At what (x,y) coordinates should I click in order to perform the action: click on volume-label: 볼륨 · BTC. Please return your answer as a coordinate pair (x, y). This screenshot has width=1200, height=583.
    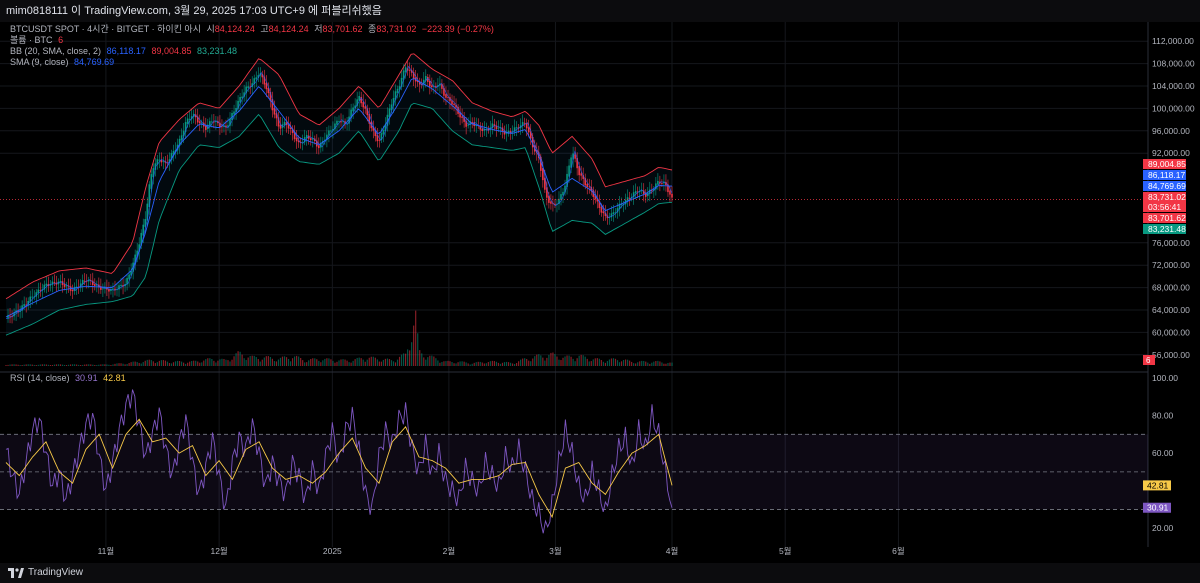
    Looking at the image, I should click on (31, 40).